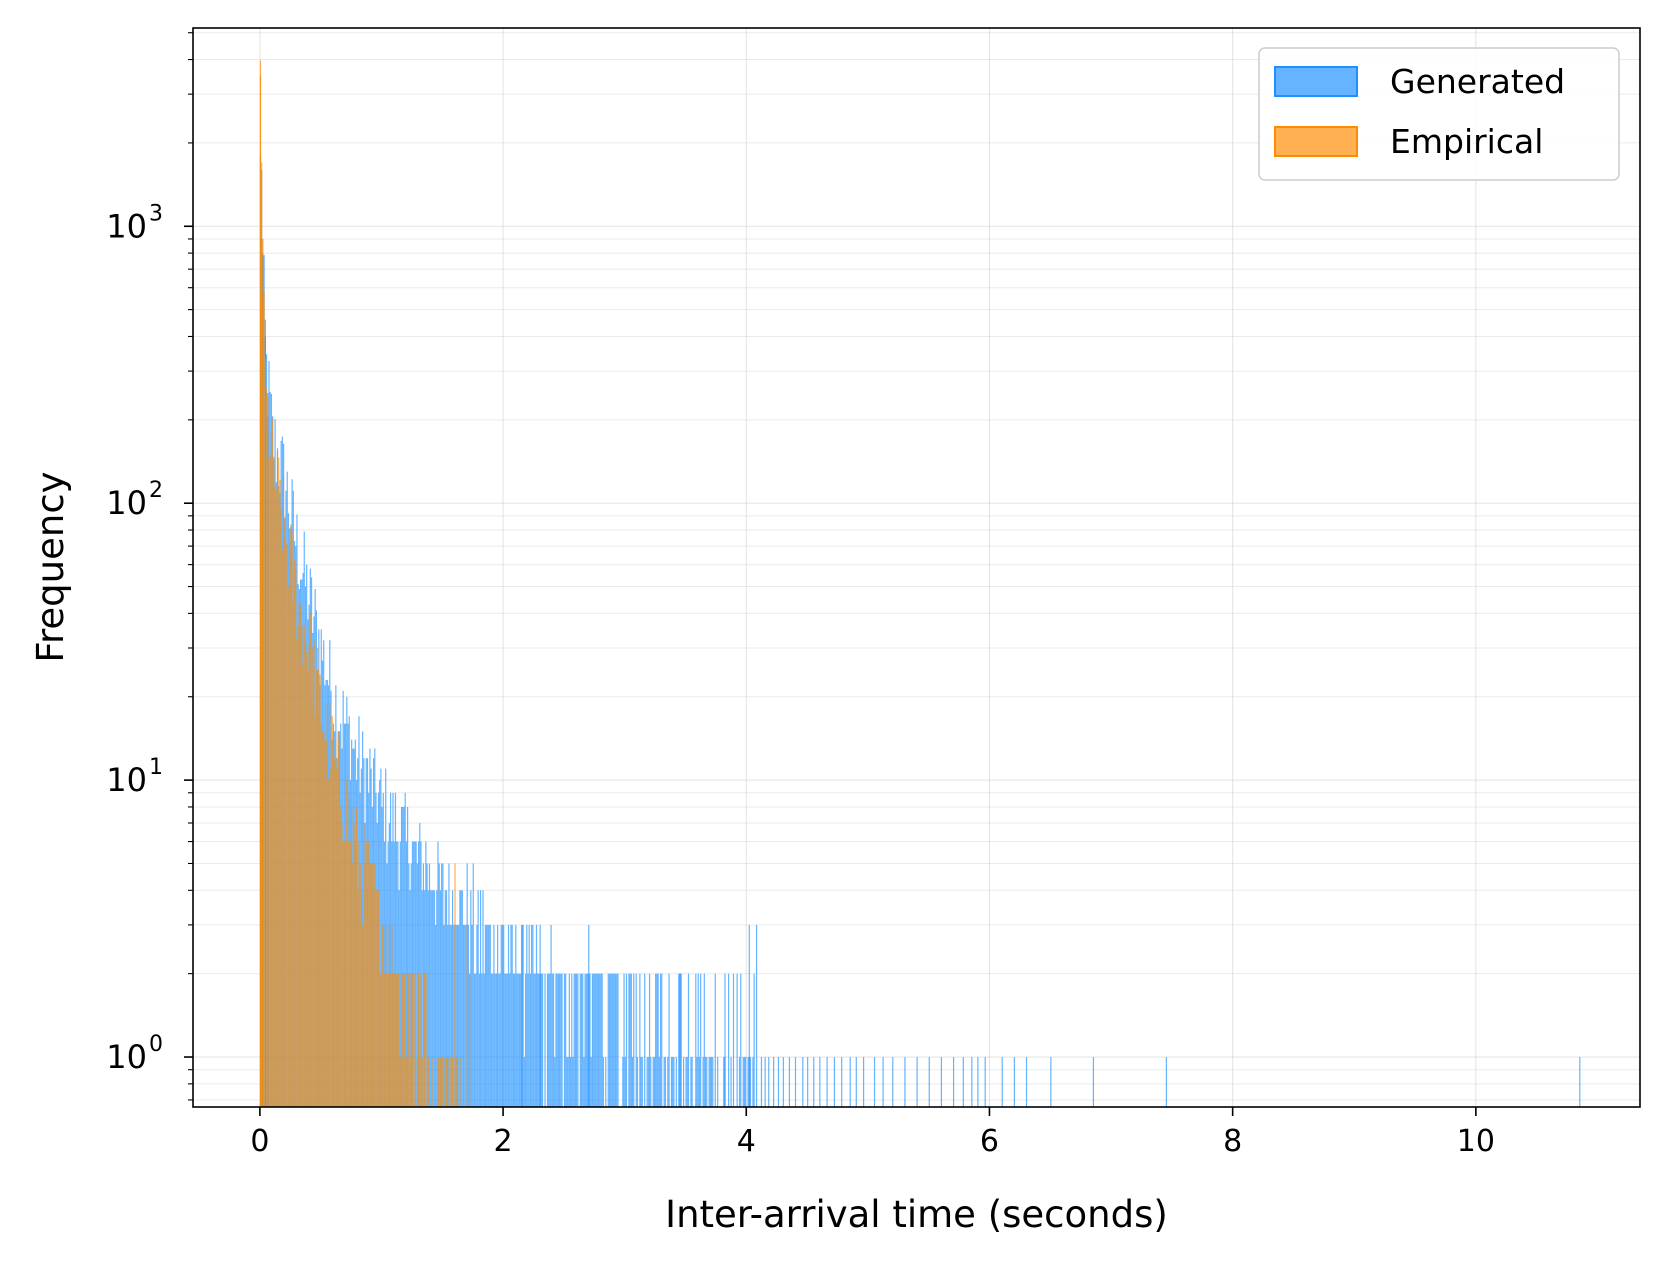 The image size is (1661, 1261). I want to click on legend: Generated Empirical, so click(1439, 114).